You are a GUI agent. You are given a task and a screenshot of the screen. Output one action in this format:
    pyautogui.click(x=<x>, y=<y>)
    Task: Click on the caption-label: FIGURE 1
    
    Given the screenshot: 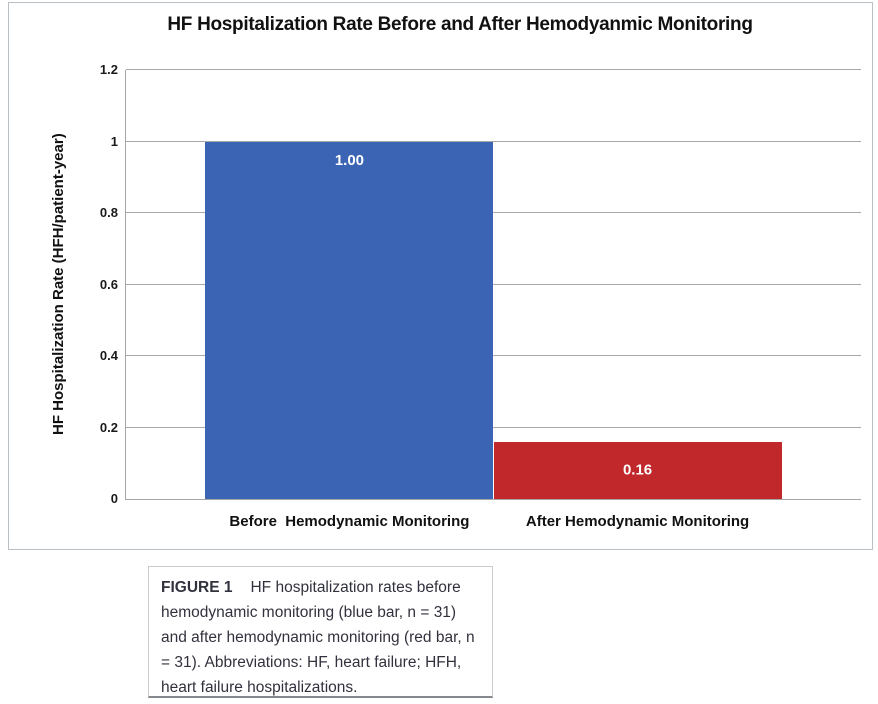 What is the action you would take?
    pyautogui.click(x=197, y=587)
    